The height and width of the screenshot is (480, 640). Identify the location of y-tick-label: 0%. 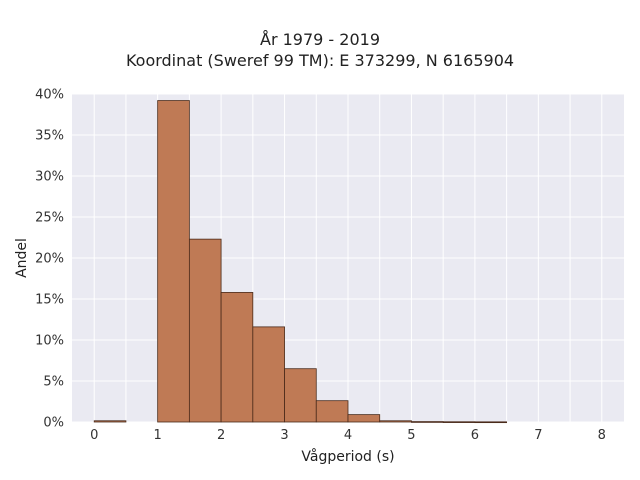
(53, 423).